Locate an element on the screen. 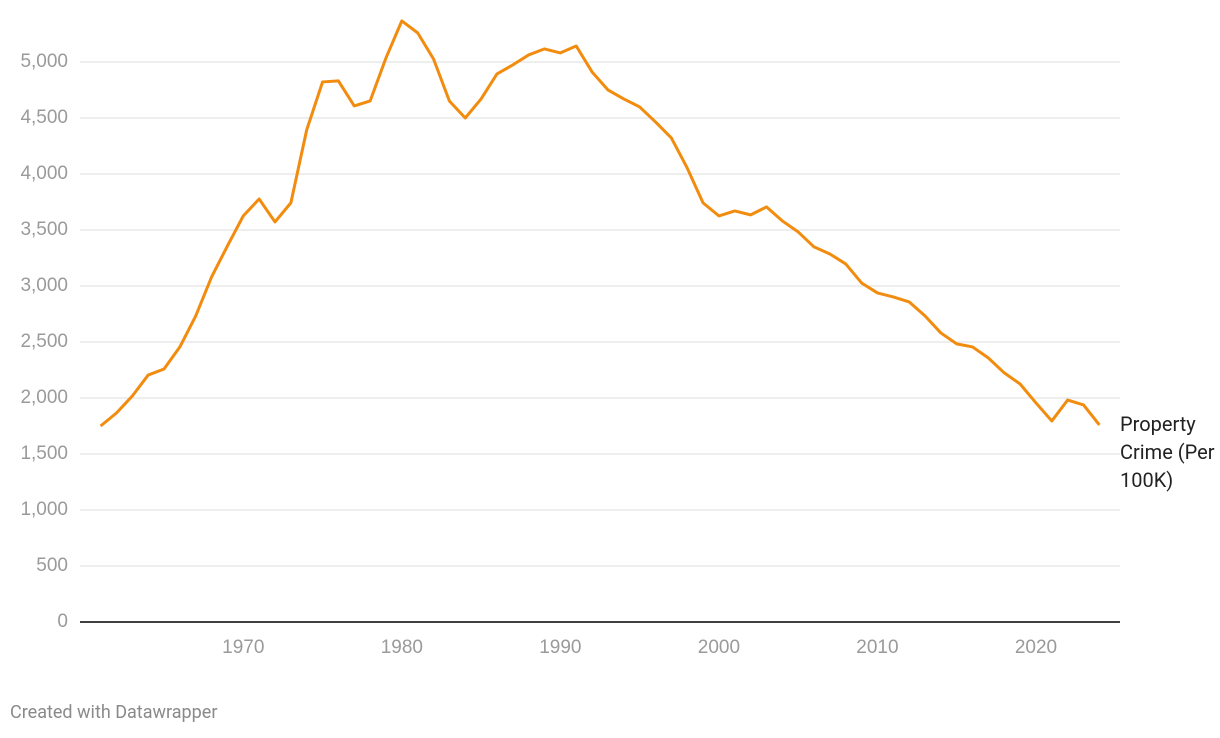 The height and width of the screenshot is (738, 1220). y-tick-label: 2,500 is located at coordinates (44, 341).